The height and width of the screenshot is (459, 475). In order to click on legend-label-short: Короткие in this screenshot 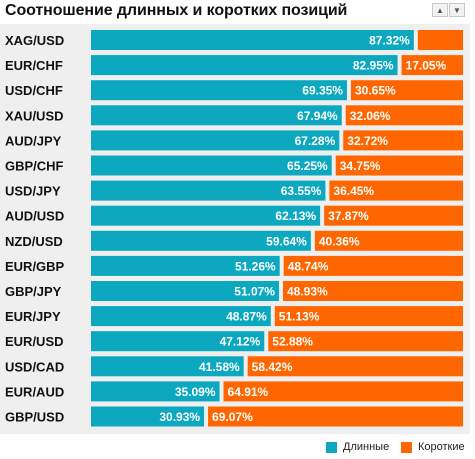, I will do `click(441, 447)`.